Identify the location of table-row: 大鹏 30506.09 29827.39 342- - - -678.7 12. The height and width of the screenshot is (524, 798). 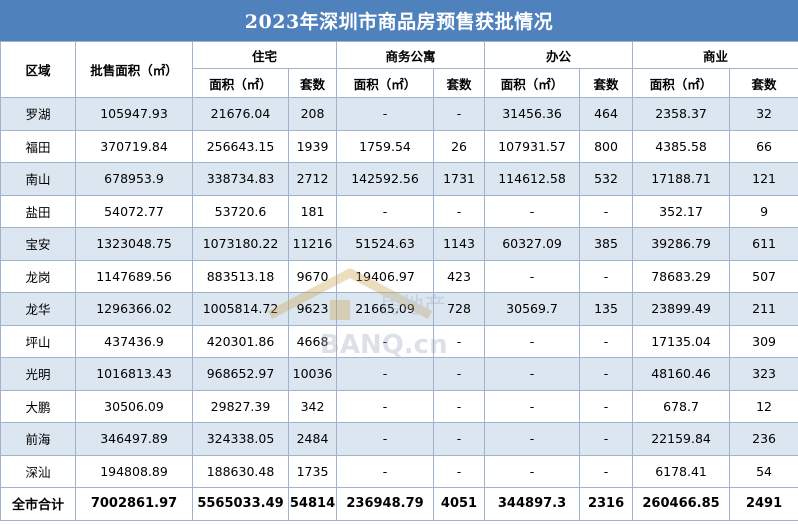
(399, 406).